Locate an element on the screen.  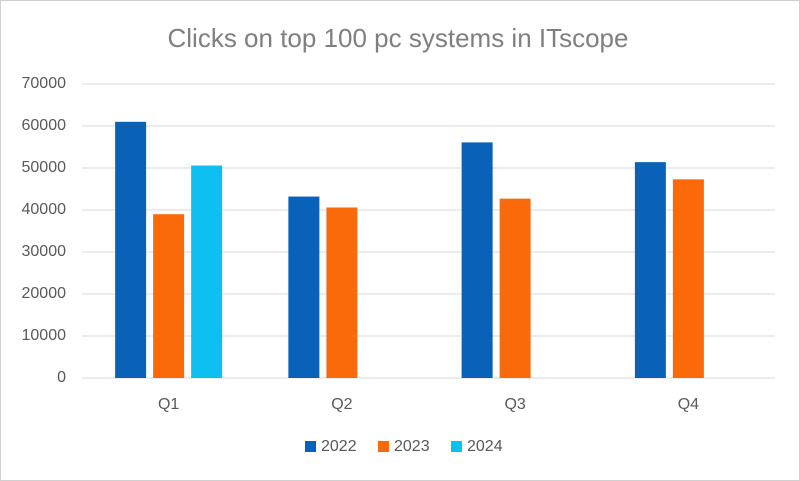
chart-title: Clicks on top 100 pc systems in ITscope is located at coordinates (398, 38).